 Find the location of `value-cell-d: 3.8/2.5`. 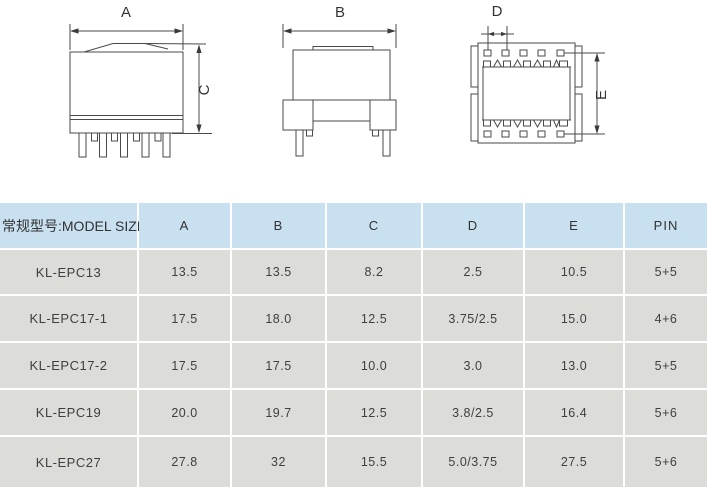

value-cell-d: 3.8/2.5 is located at coordinates (473, 412).